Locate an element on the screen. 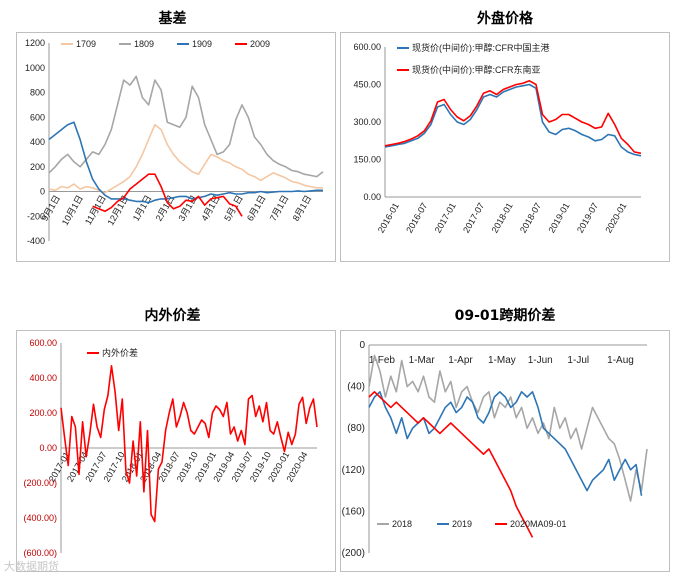 Image resolution: width=691 pixels, height=579 pixels. chart-title-inner-outer-spread: 内外价差 is located at coordinates (172, 316).